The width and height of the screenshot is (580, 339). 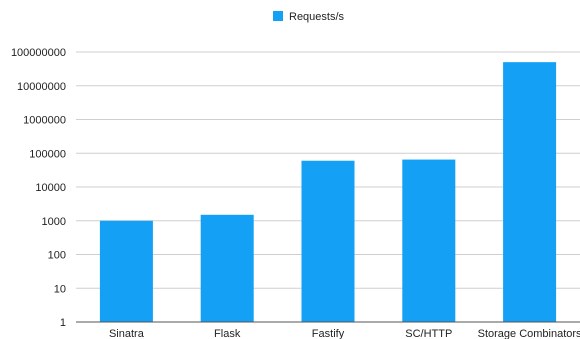 I want to click on y-tick-label: 100, so click(x=57, y=256).